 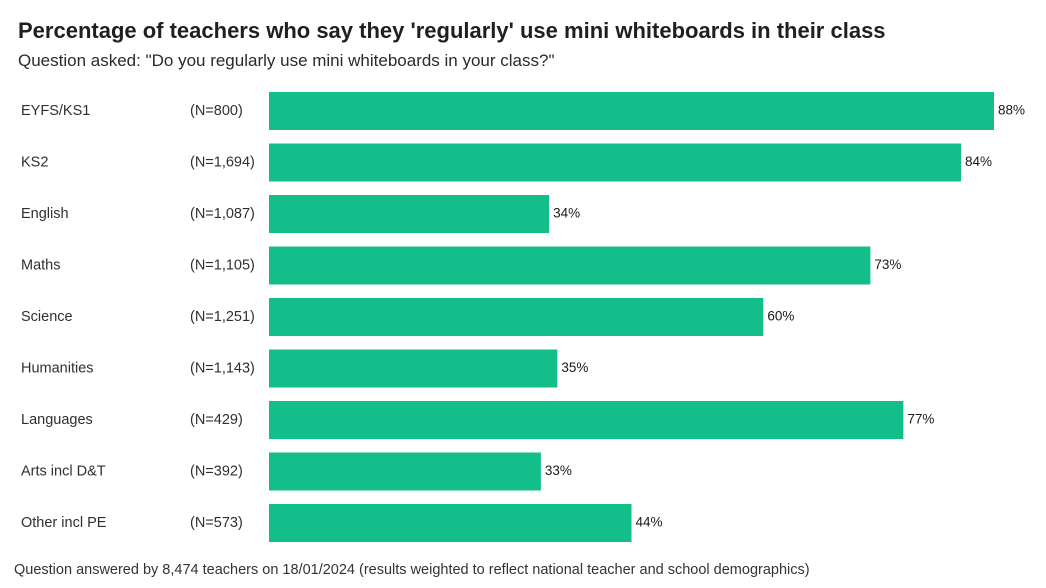 I want to click on value-label: 34%, so click(x=566, y=213).